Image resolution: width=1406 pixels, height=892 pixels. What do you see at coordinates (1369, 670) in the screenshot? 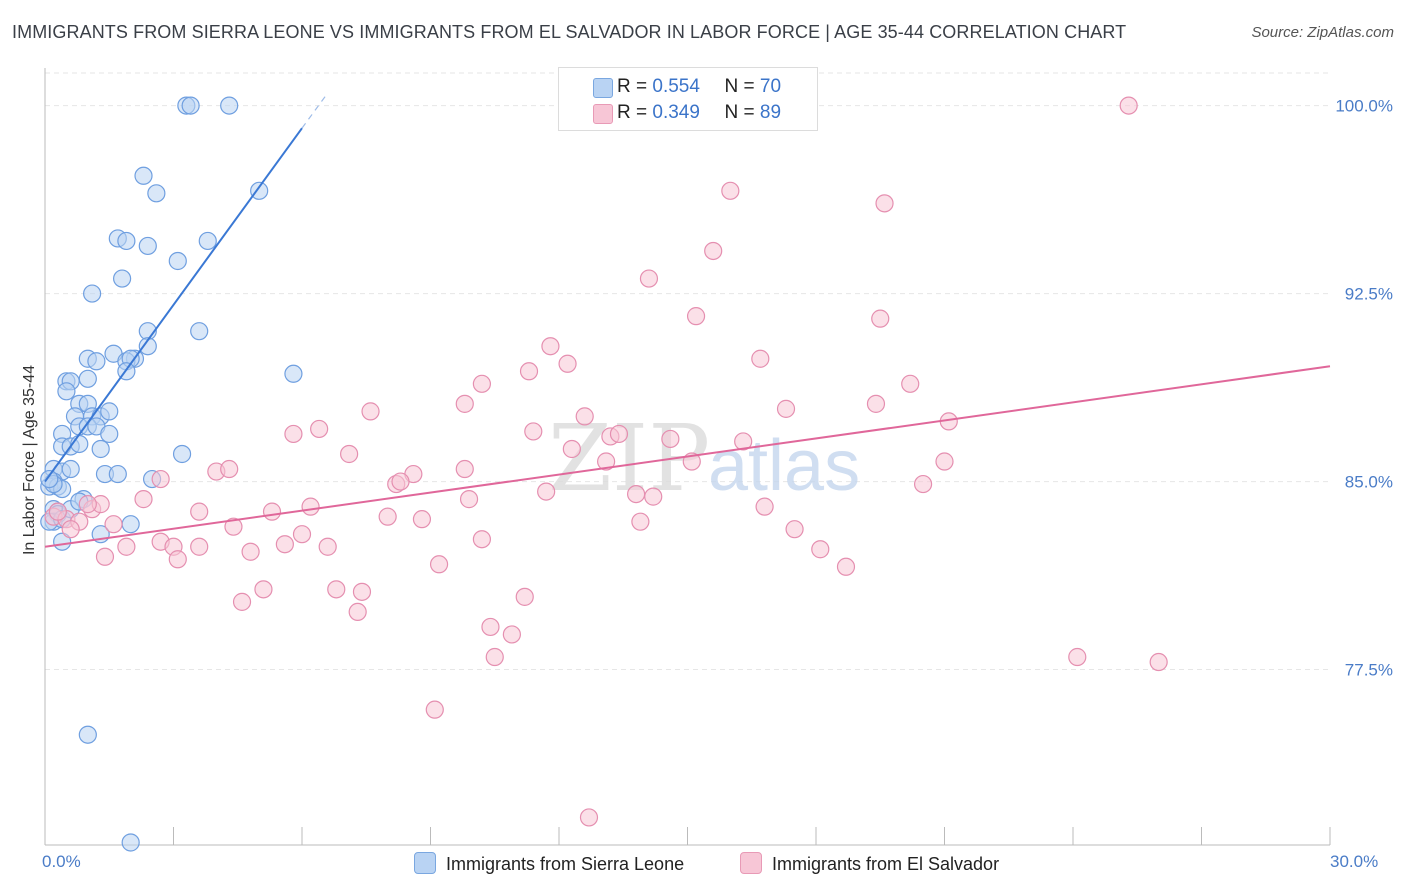
I see `y-tick-label: 77.5%` at bounding box center [1369, 670].